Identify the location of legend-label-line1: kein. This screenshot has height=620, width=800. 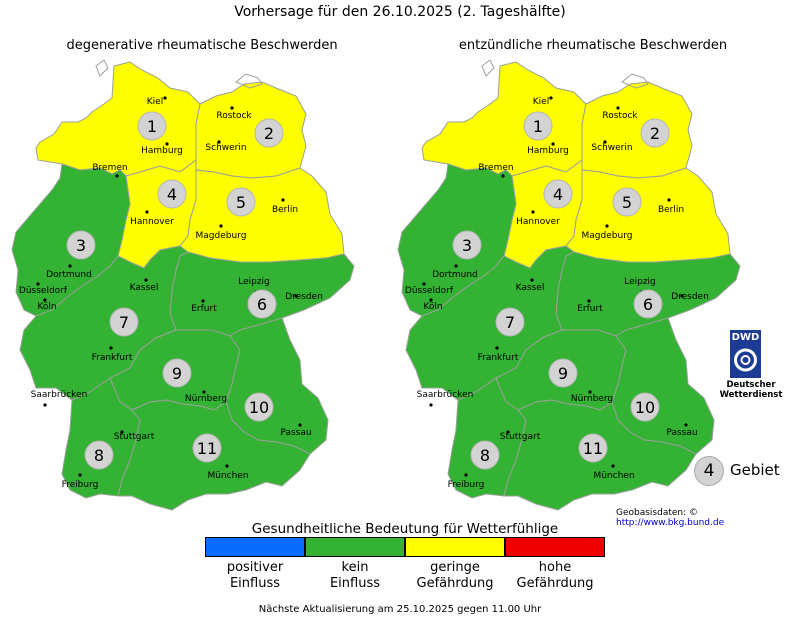
(355, 567).